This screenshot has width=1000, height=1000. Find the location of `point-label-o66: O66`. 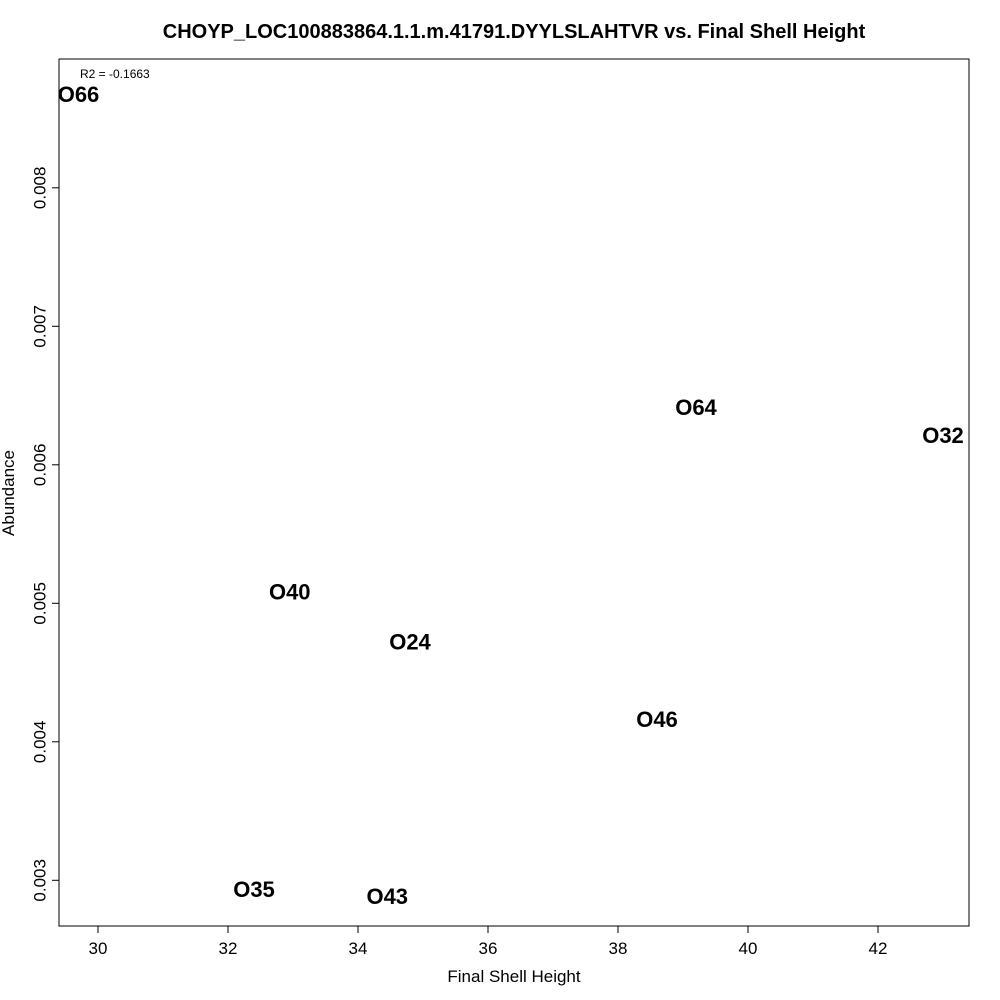

point-label-o66: O66 is located at coordinates (79, 94).